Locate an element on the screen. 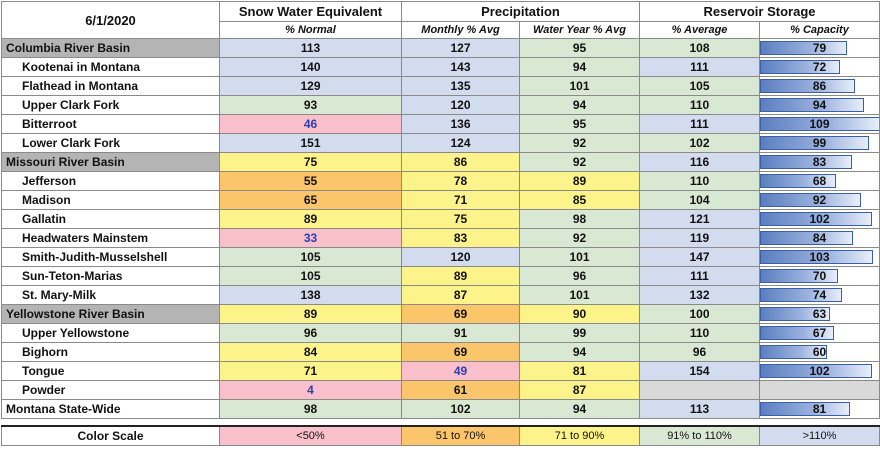 This screenshot has width=880, height=460. reservoir-capacity-cell: 68 is located at coordinates (819, 181).